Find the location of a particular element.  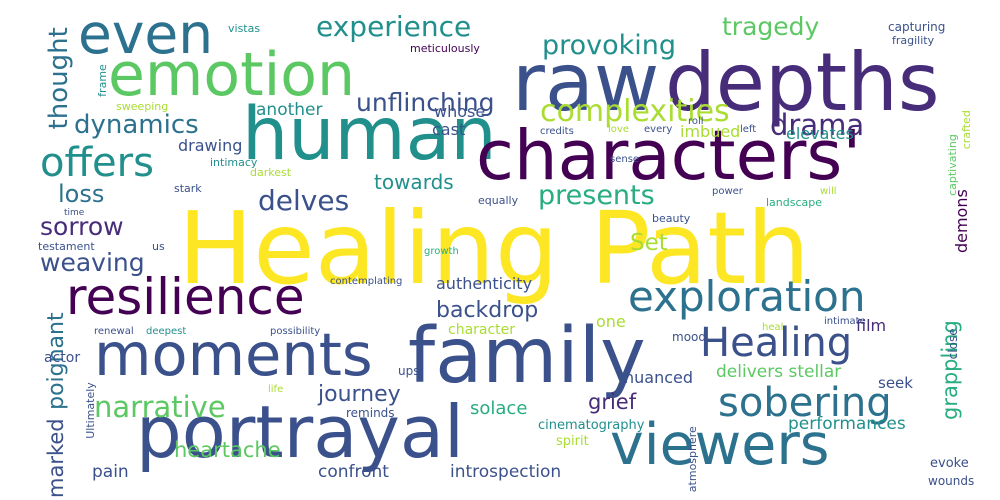

word-performances: performances is located at coordinates (847, 424).